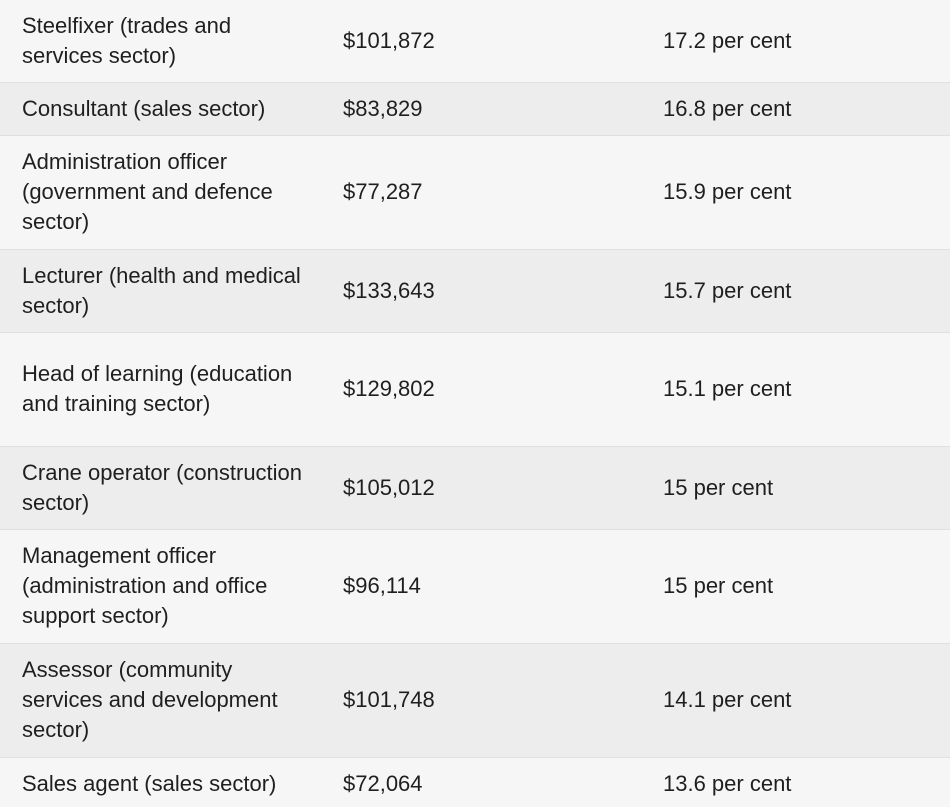 The height and width of the screenshot is (807, 950). I want to click on salary-cell: $72,064, so click(480, 782).